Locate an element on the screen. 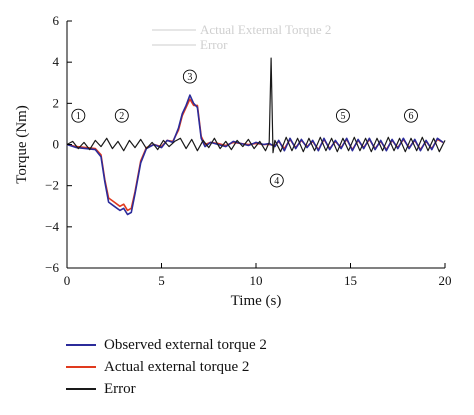 The image size is (474, 415). legend-item-error: Error is located at coordinates (166, 389).